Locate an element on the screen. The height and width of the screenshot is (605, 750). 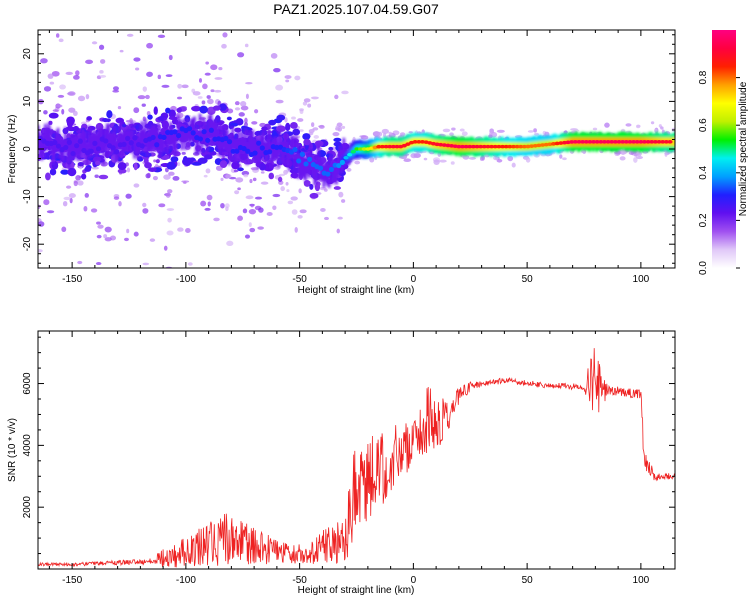
chart-title: PAZ1.2025.107.04.59.G07 is located at coordinates (356, 9).